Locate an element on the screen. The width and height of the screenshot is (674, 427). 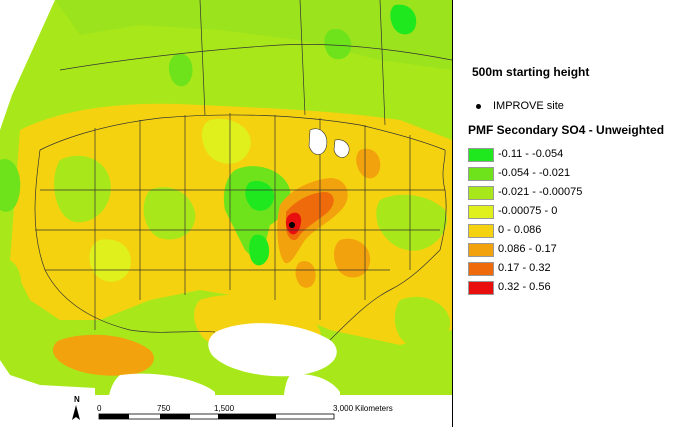
legend-range-label: -0.11 - -0.054 is located at coordinates (531, 154).